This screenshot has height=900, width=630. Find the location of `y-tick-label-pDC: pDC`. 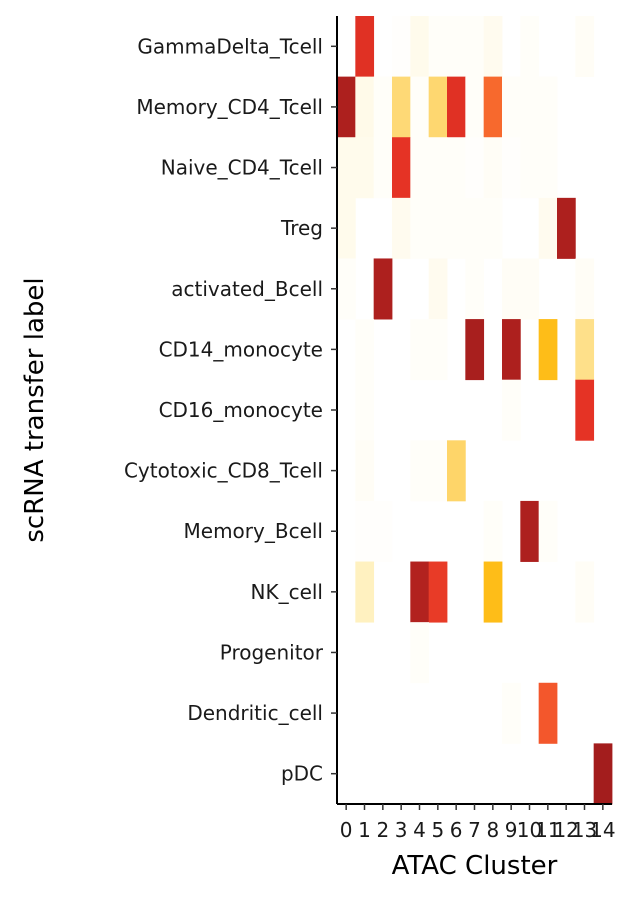

y-tick-label-pDC: pDC is located at coordinates (302, 774).